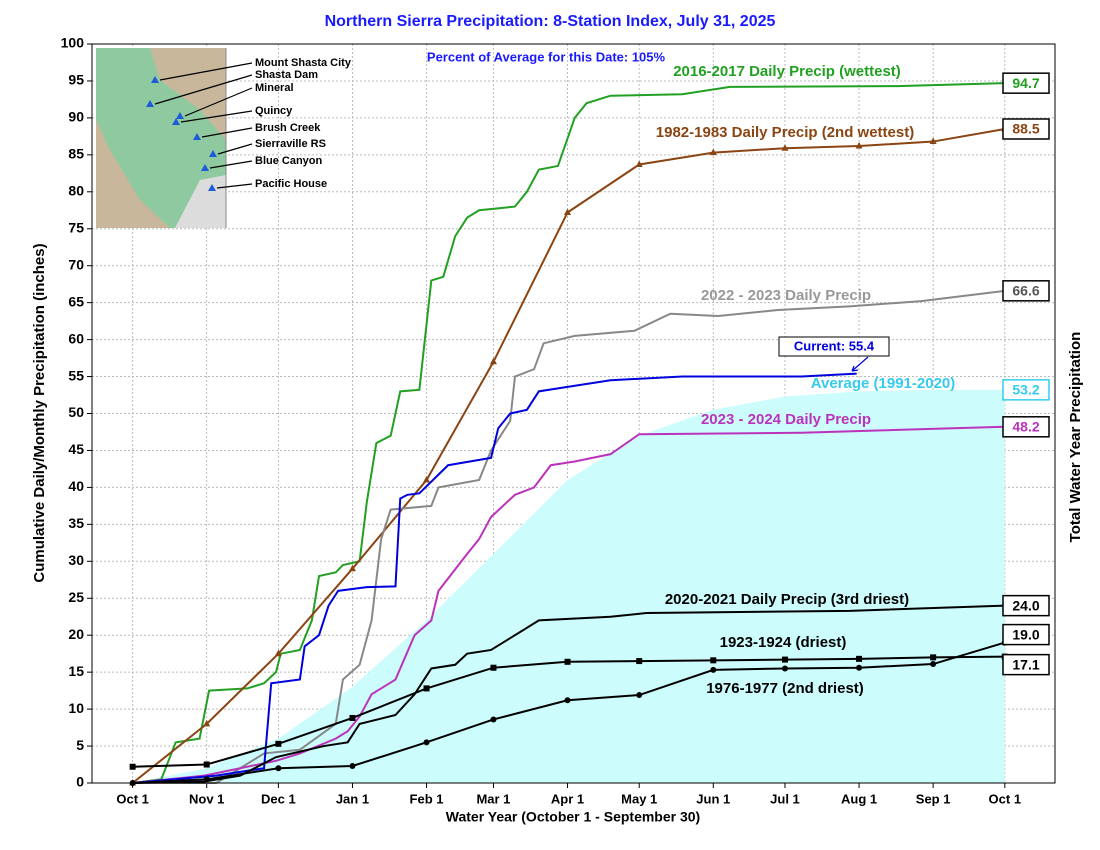 The width and height of the screenshot is (1100, 850). I want to click on end-label: 17.1, so click(1025, 664).